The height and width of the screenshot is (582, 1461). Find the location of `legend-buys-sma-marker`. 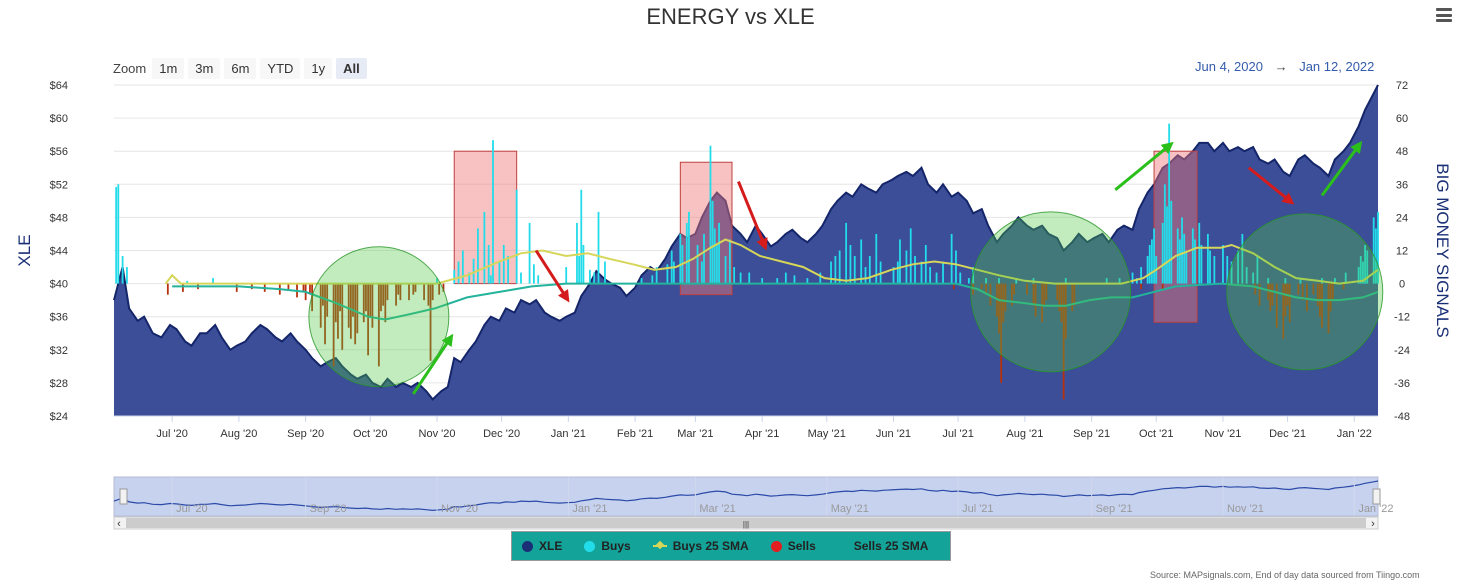

legend-buys-sma-marker is located at coordinates (659, 546).